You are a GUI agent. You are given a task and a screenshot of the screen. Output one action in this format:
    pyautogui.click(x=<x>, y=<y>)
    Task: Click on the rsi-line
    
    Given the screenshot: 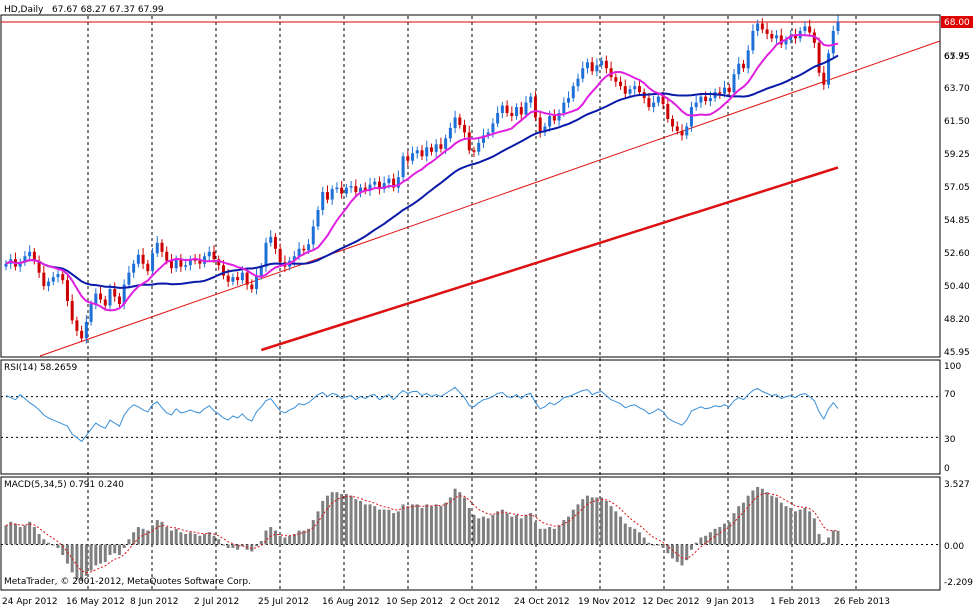 What is the action you would take?
    pyautogui.click(x=422, y=414)
    